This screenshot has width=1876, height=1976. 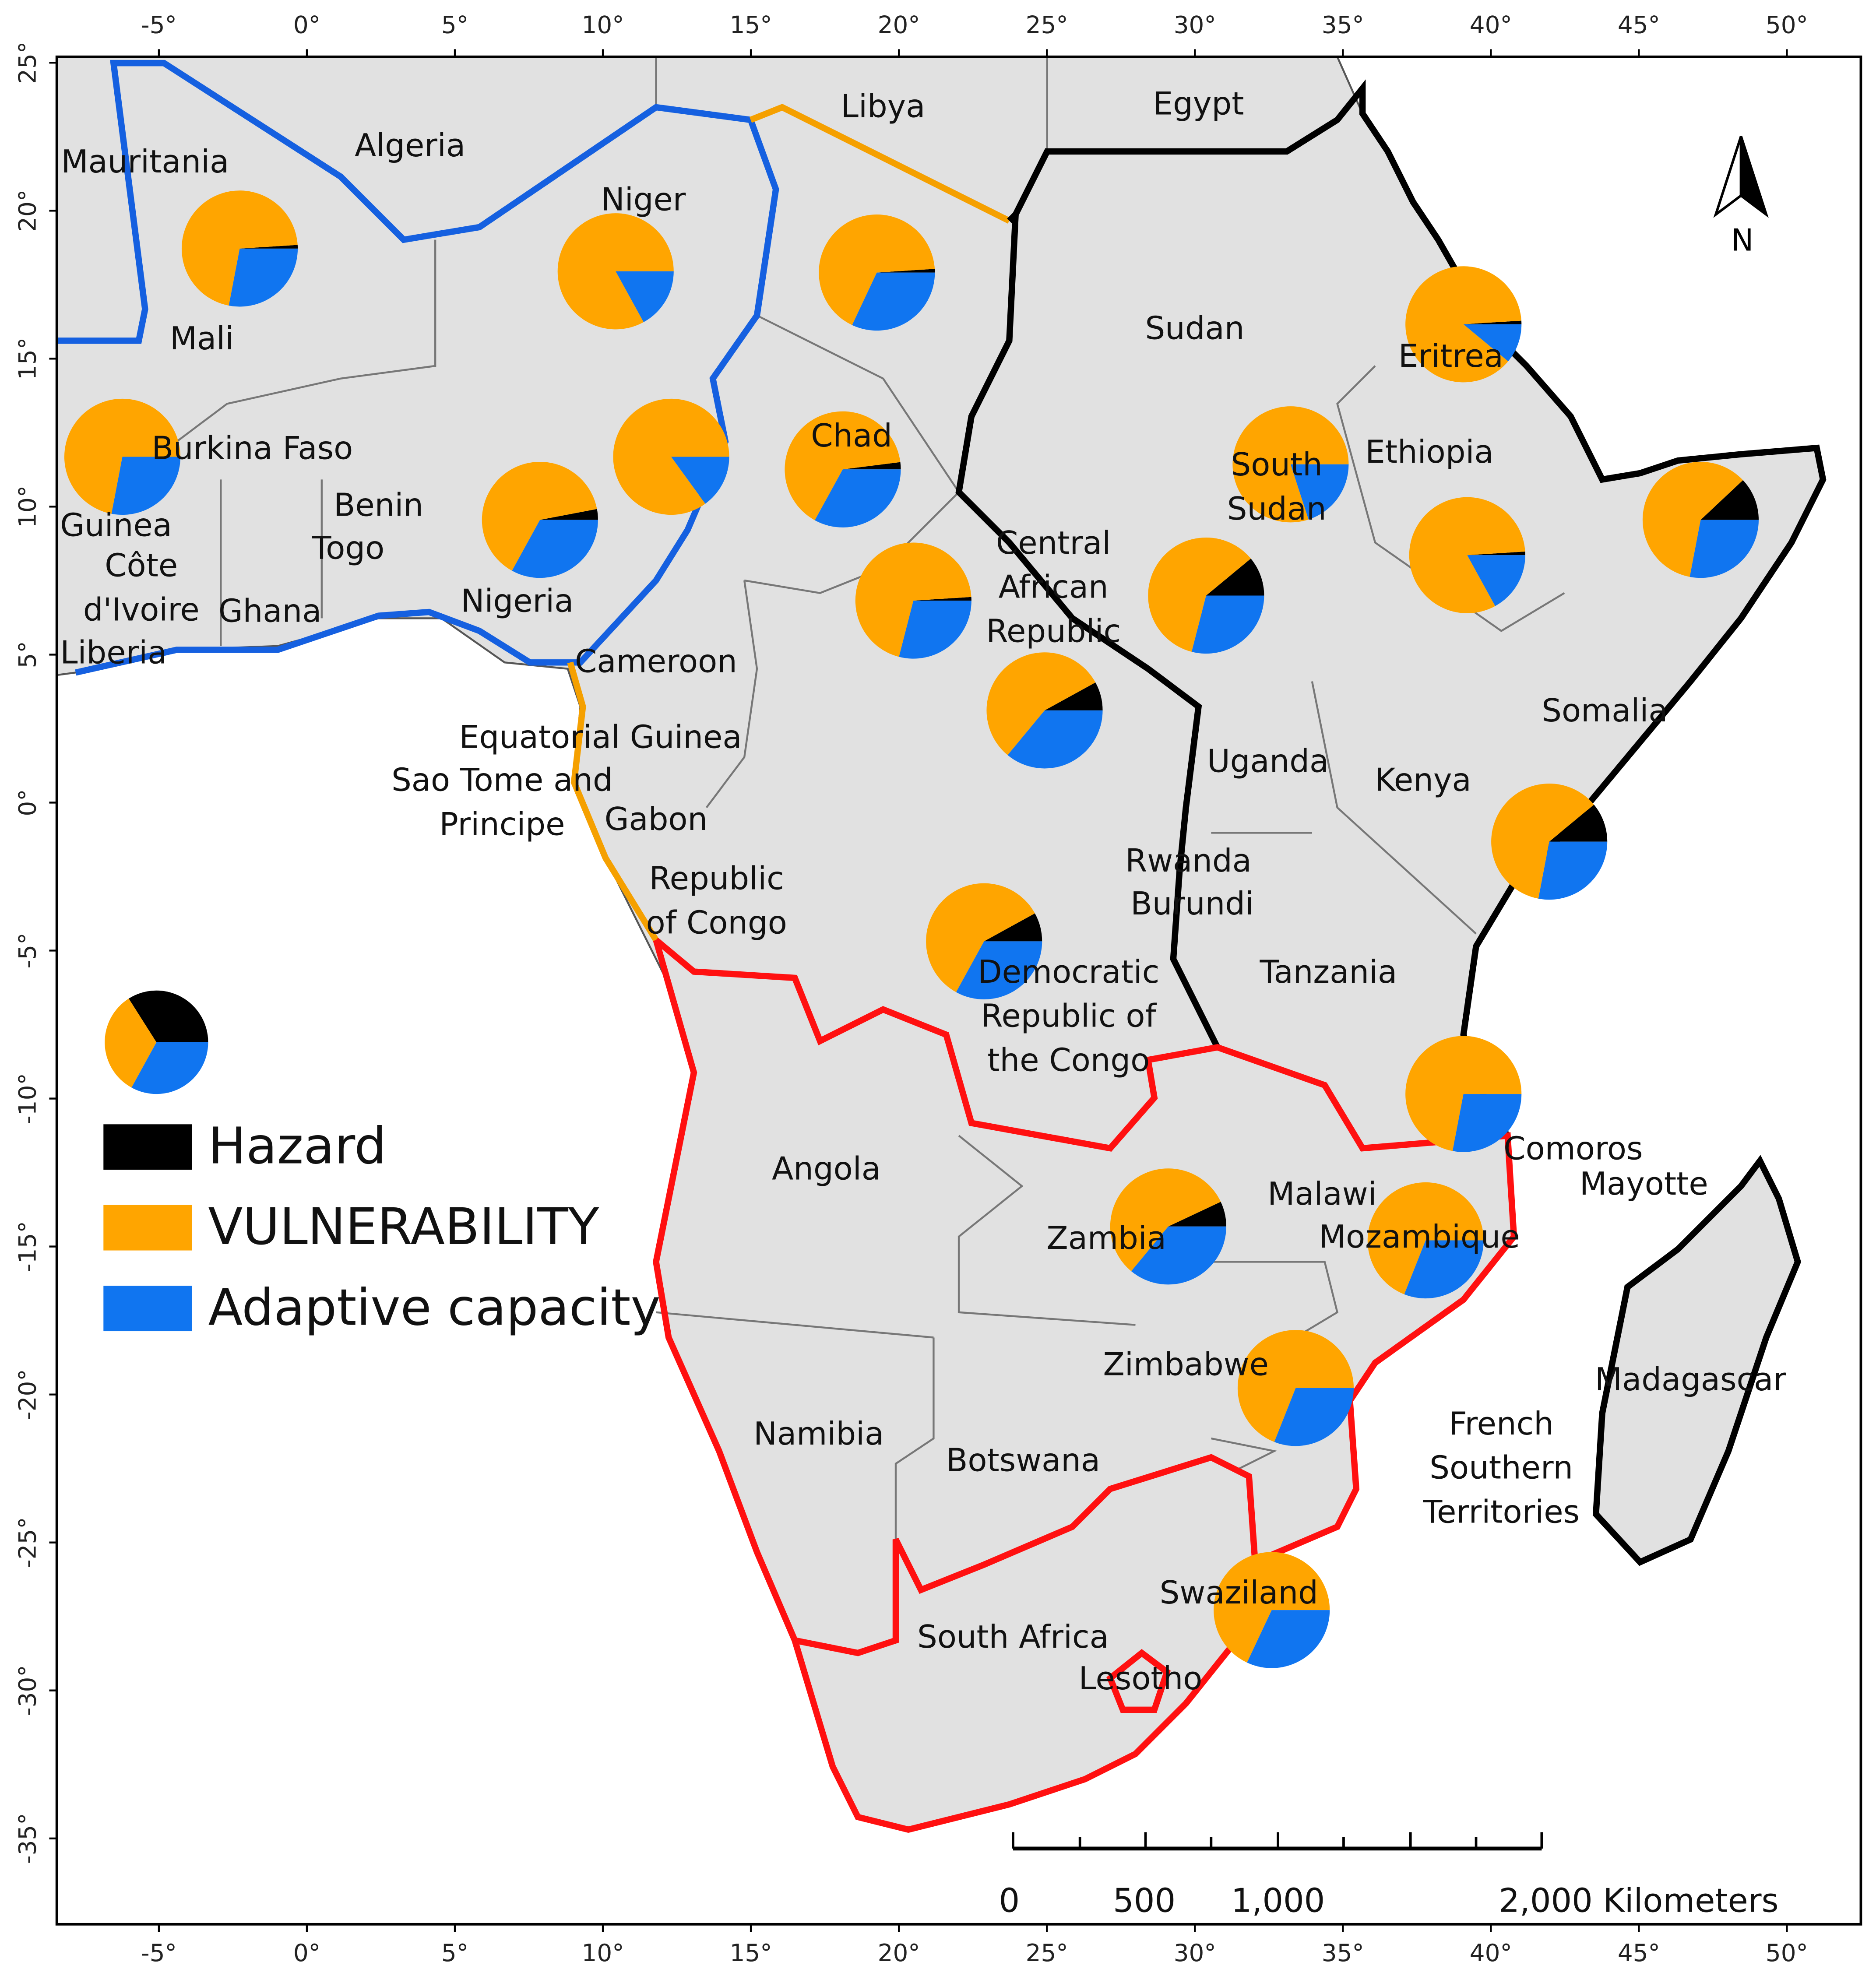 I want to click on country-label: African, so click(x=1054, y=587).